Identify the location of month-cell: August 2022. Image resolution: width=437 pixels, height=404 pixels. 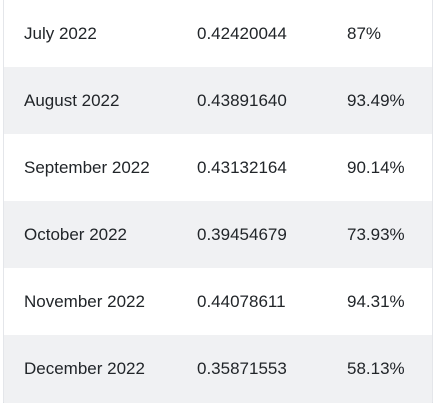
(72, 100).